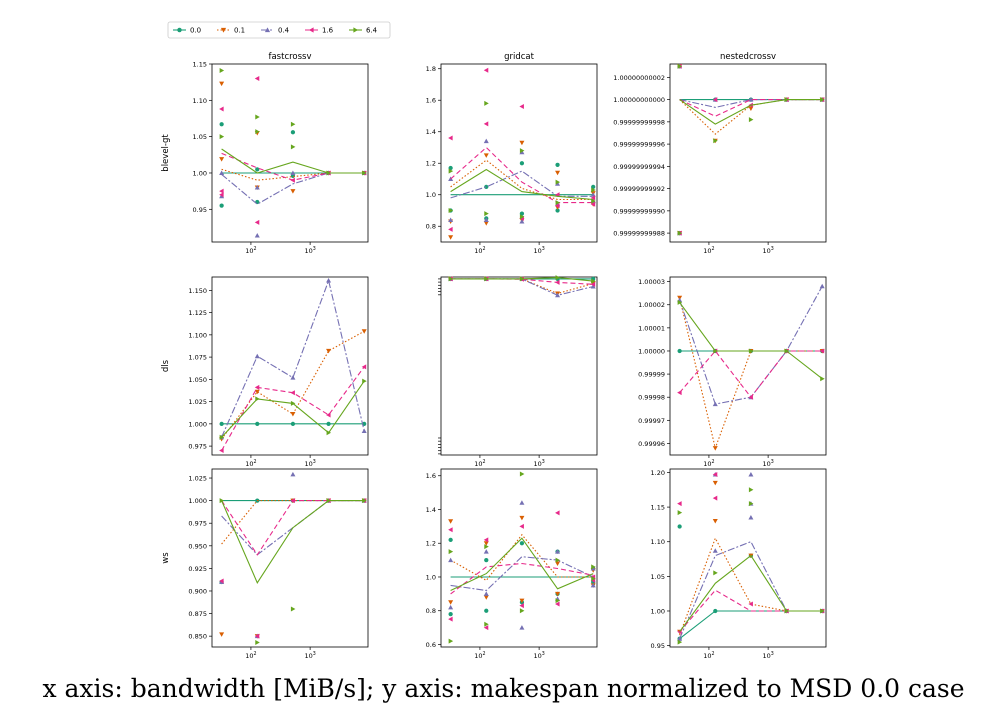 The width and height of the screenshot is (1007, 723). Describe the element at coordinates (197, 501) in the screenshot. I see `y-tick-label: 1.000` at that location.